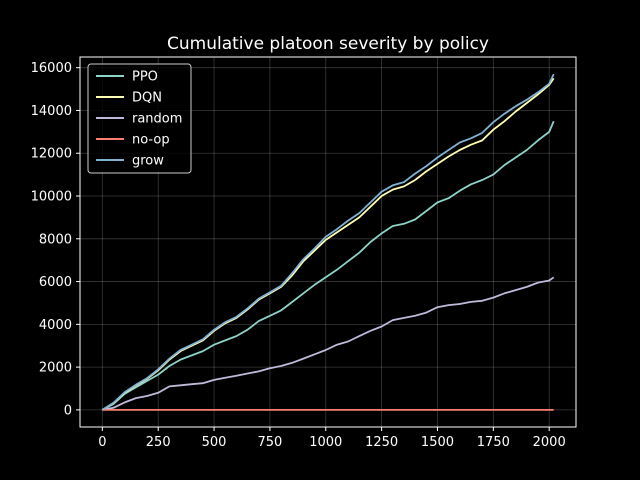 The height and width of the screenshot is (480, 640). What do you see at coordinates (325, 442) in the screenshot?
I see `x-tick-label: 1000` at bounding box center [325, 442].